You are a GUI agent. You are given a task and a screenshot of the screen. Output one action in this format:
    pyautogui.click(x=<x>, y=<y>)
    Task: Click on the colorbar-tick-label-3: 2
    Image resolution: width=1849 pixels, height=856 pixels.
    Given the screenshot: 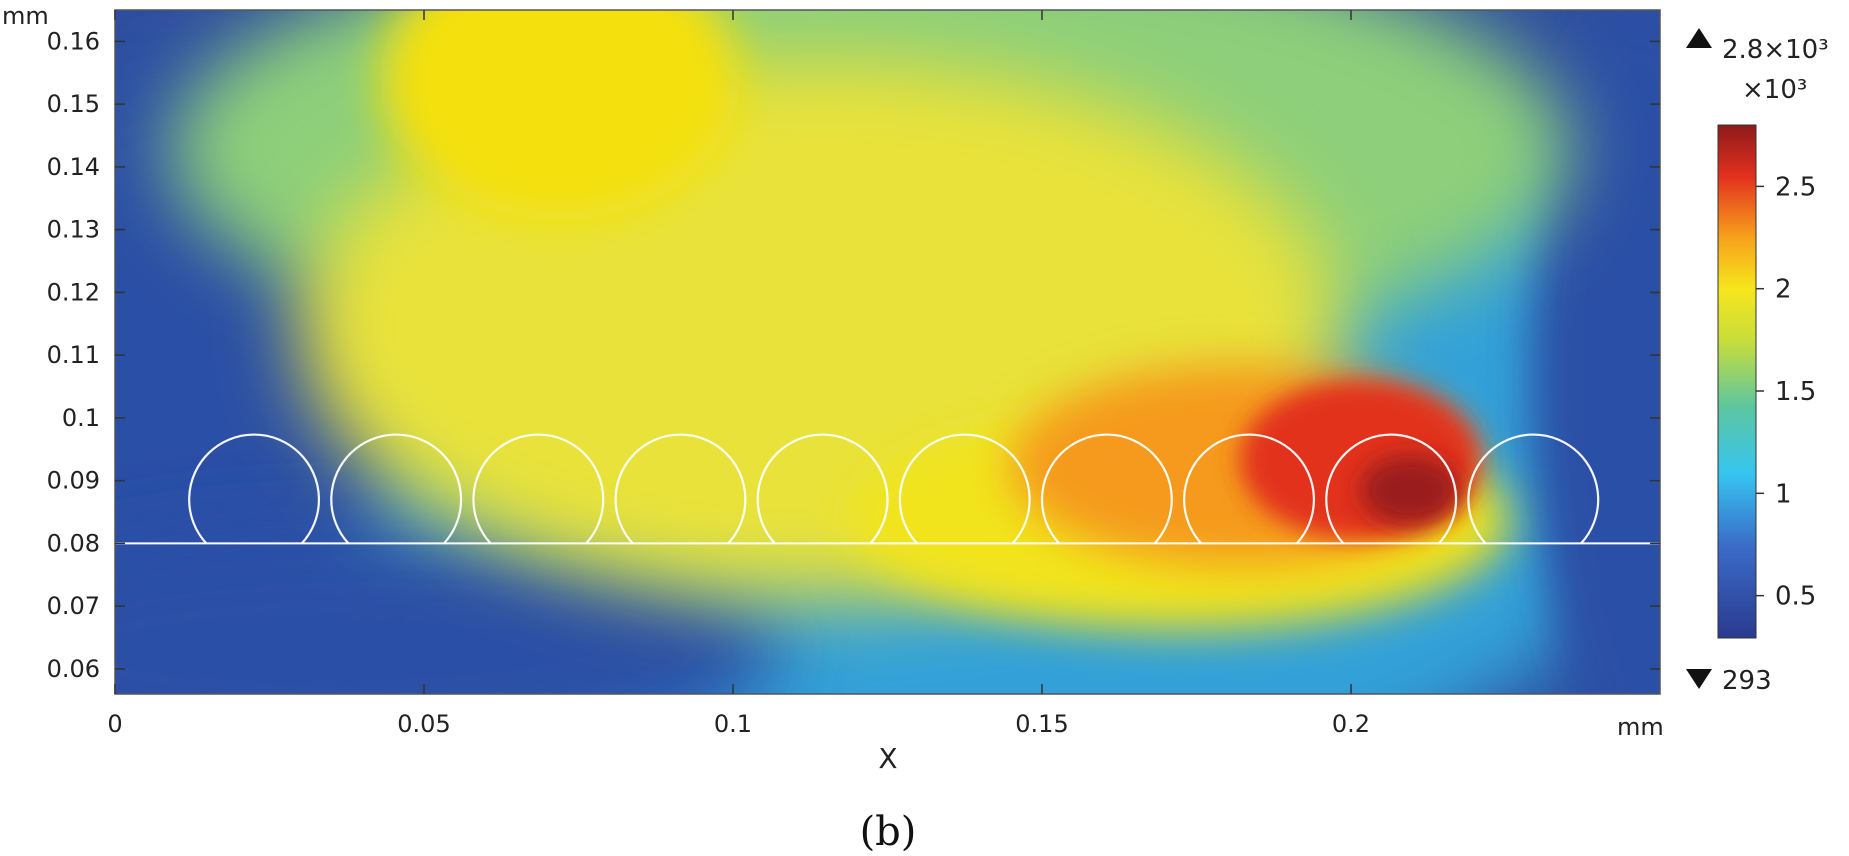 What is the action you would take?
    pyautogui.click(x=1783, y=290)
    